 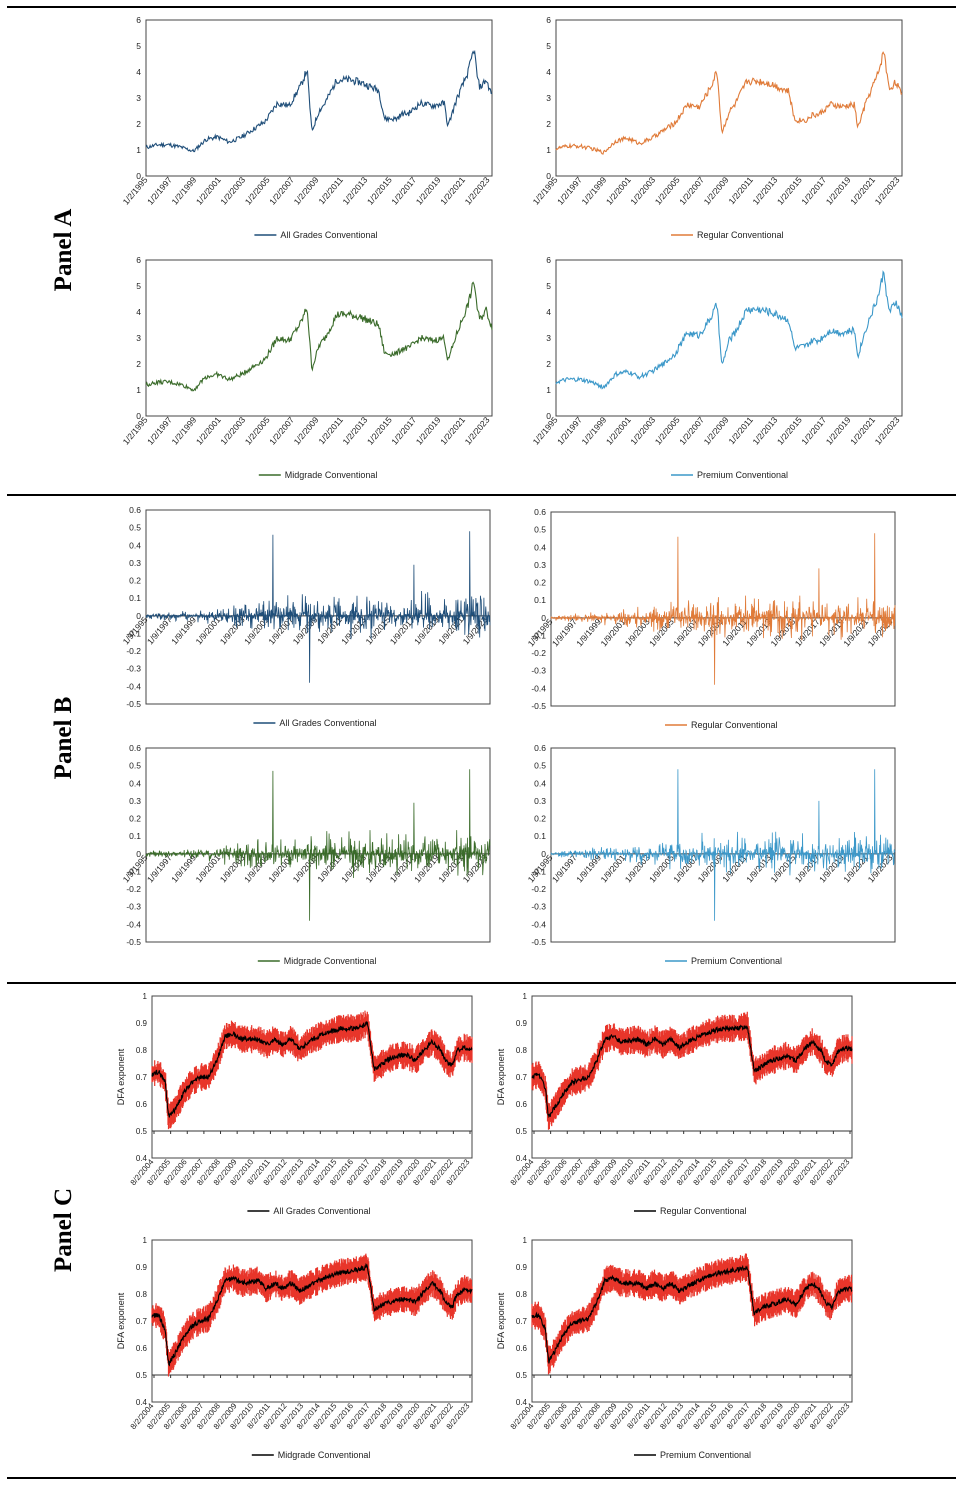 What do you see at coordinates (540, 819) in the screenshot?
I see `y-tick-label: 0.2` at bounding box center [540, 819].